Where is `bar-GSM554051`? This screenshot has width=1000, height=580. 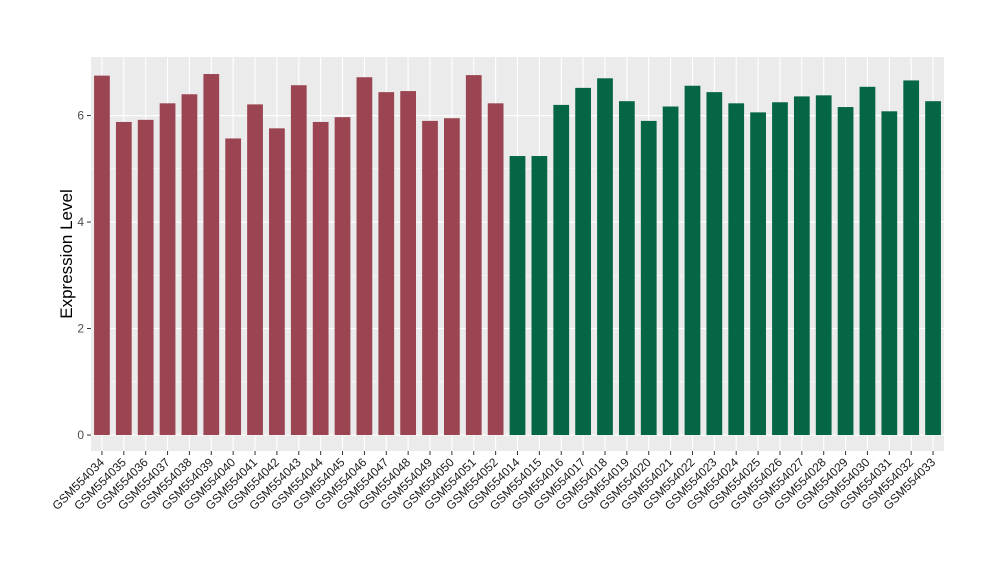 bar-GSM554051 is located at coordinates (473, 255).